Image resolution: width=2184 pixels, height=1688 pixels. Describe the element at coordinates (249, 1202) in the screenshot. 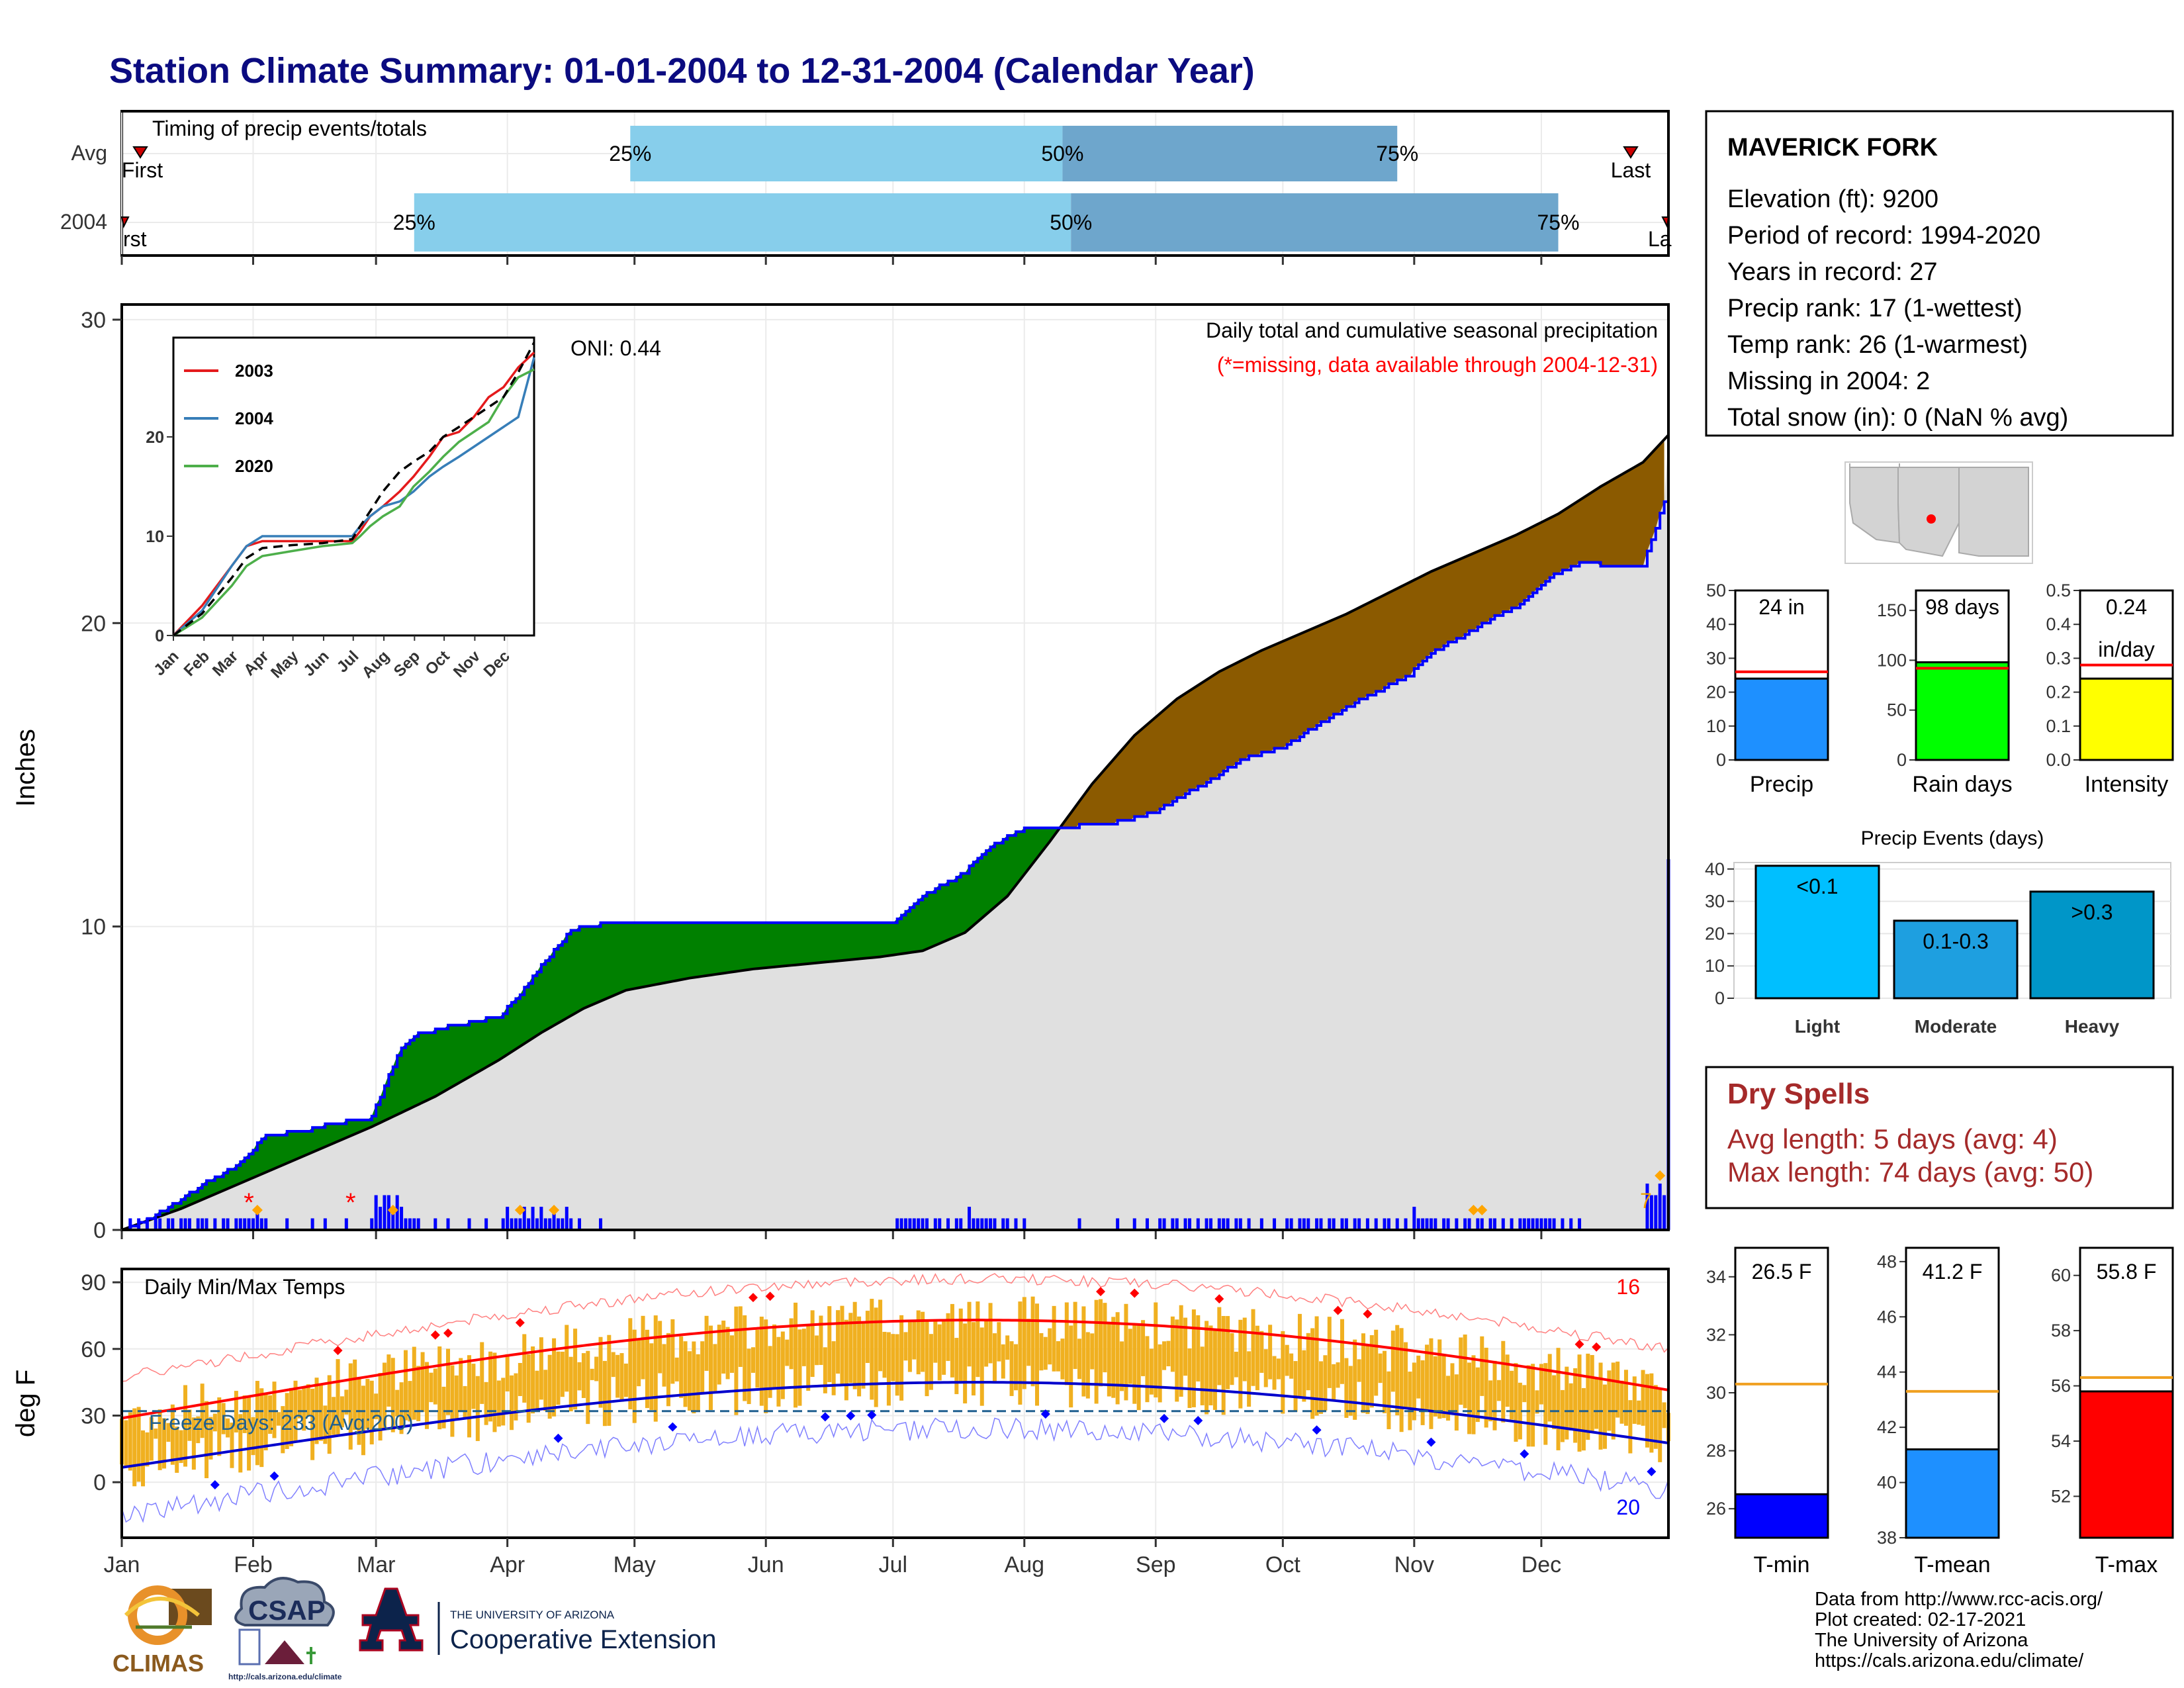

I see `missing-data-marker: *` at that location.